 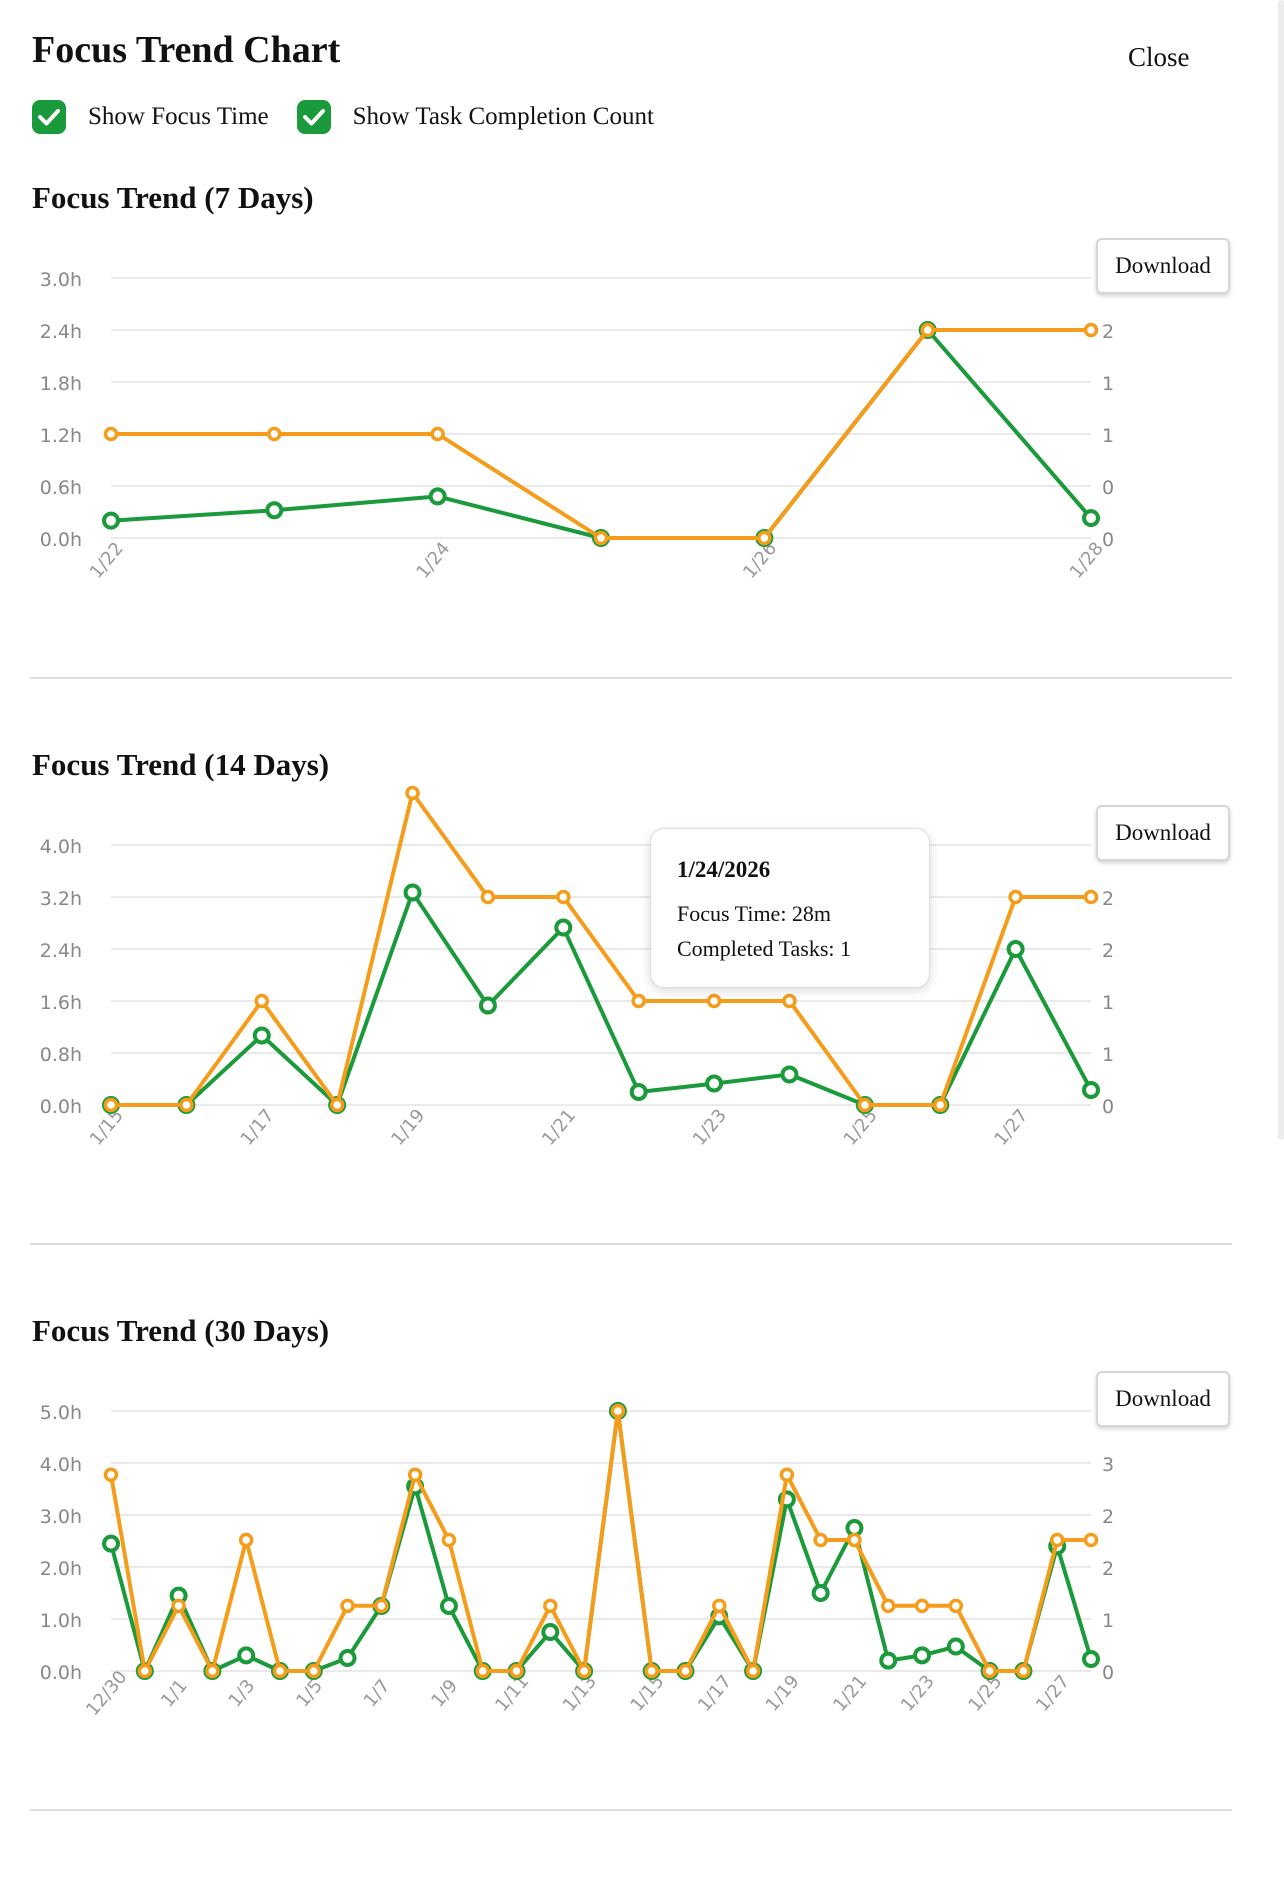 What do you see at coordinates (433, 560) in the screenshot?
I see `x-tick-label: 1/24` at bounding box center [433, 560].